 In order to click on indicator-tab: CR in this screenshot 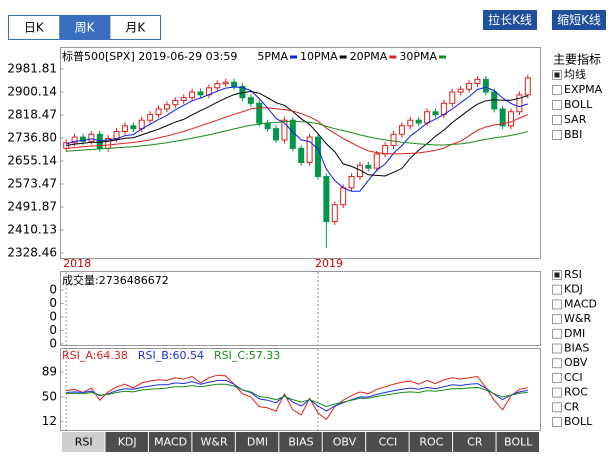, I will do `click(475, 442)`.